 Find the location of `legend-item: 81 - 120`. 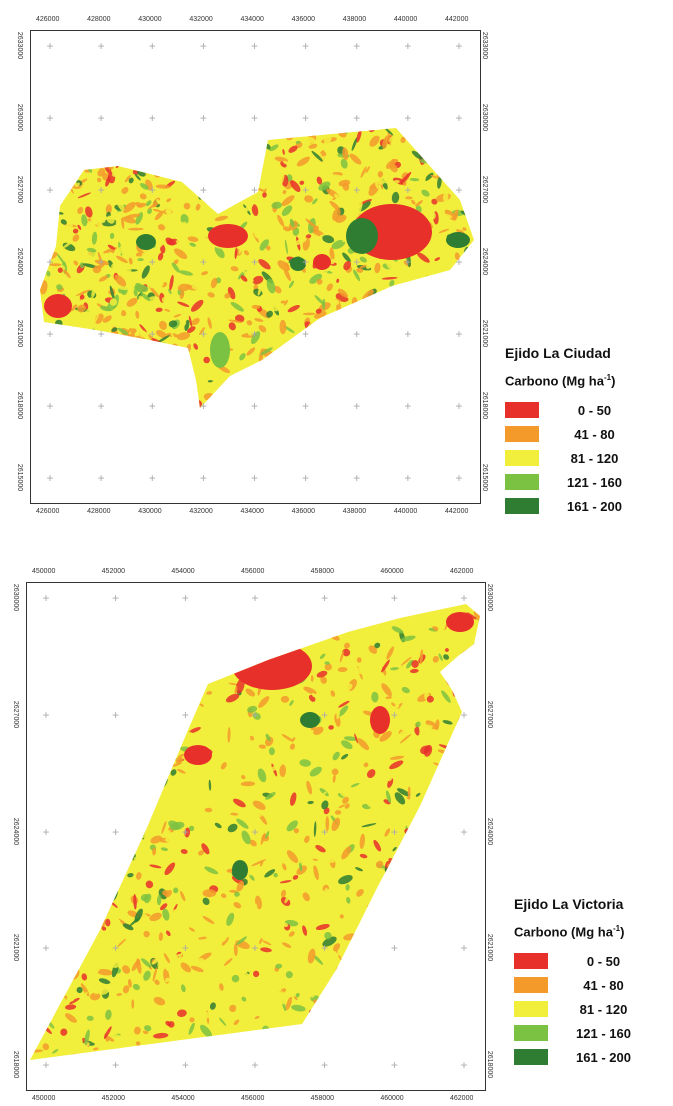

legend-item: 81 - 120 is located at coordinates (577, 1009).